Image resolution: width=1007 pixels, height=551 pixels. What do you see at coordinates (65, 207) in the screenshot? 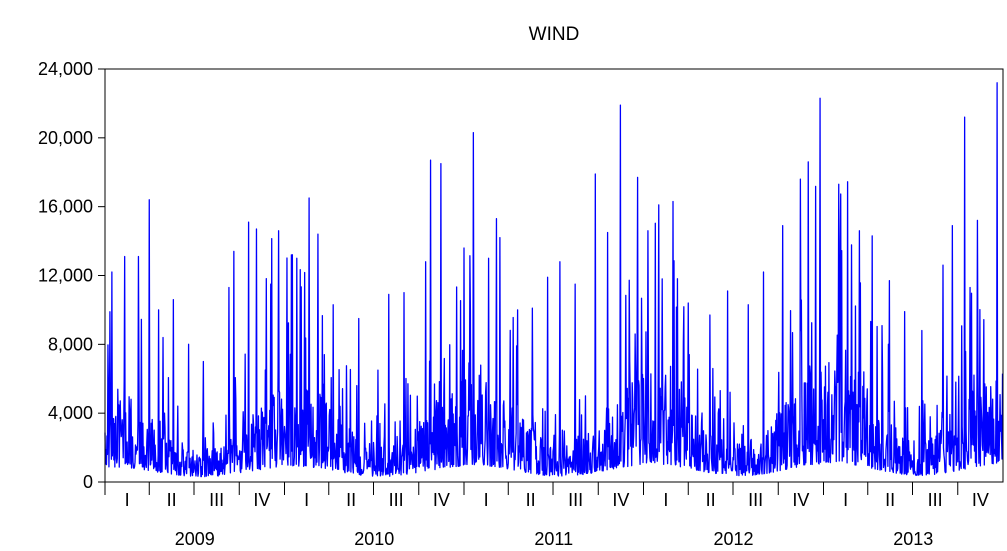
I see `y-tick-label: 16,000` at bounding box center [65, 207].